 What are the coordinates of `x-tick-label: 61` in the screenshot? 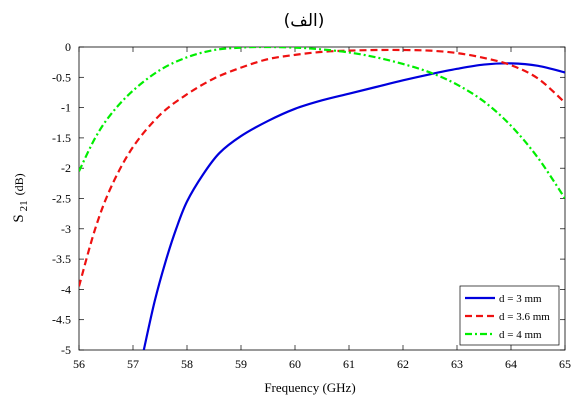 It's located at (349, 364).